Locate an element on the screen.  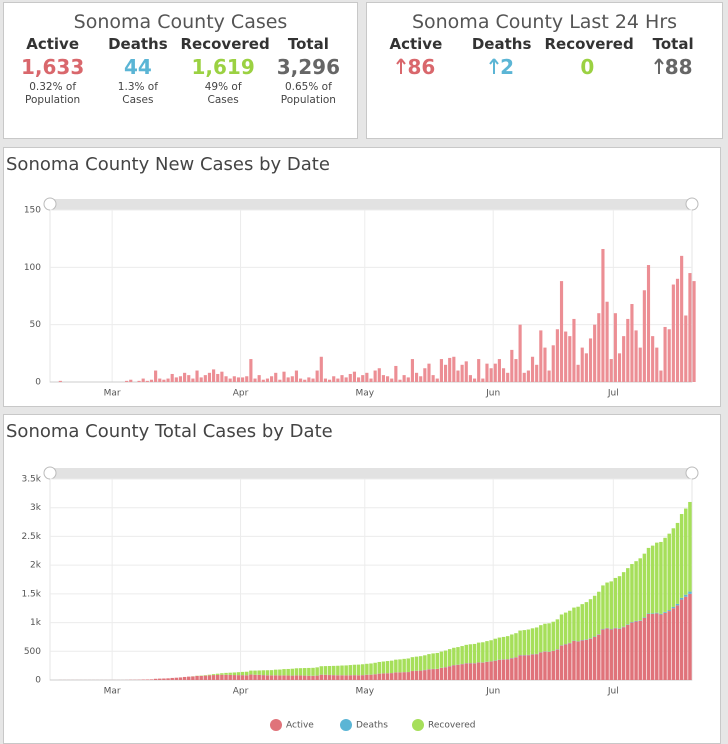
y-tick-label: 0 is located at coordinates (38, 681).